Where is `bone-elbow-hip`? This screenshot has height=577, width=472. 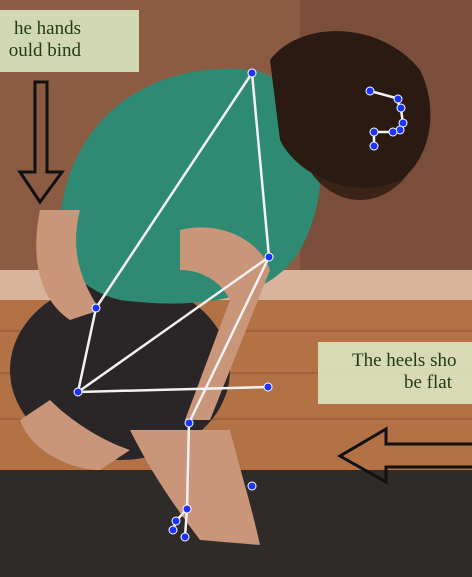 bone-elbow-hip is located at coordinates (87, 350).